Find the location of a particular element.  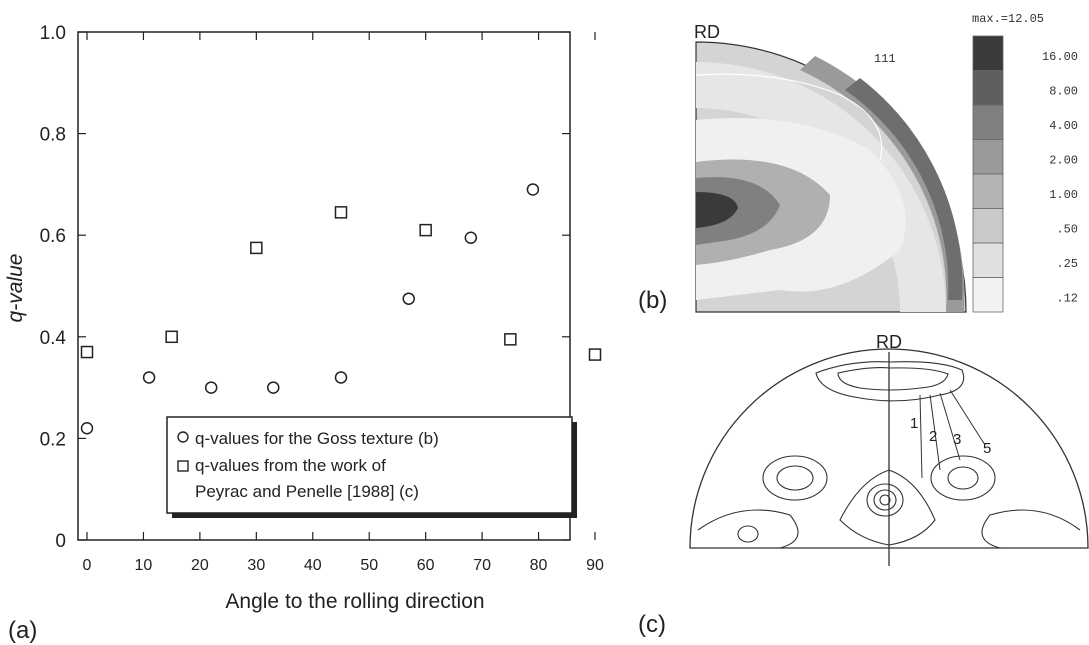

pf-c-rd-label: RD is located at coordinates (889, 342).